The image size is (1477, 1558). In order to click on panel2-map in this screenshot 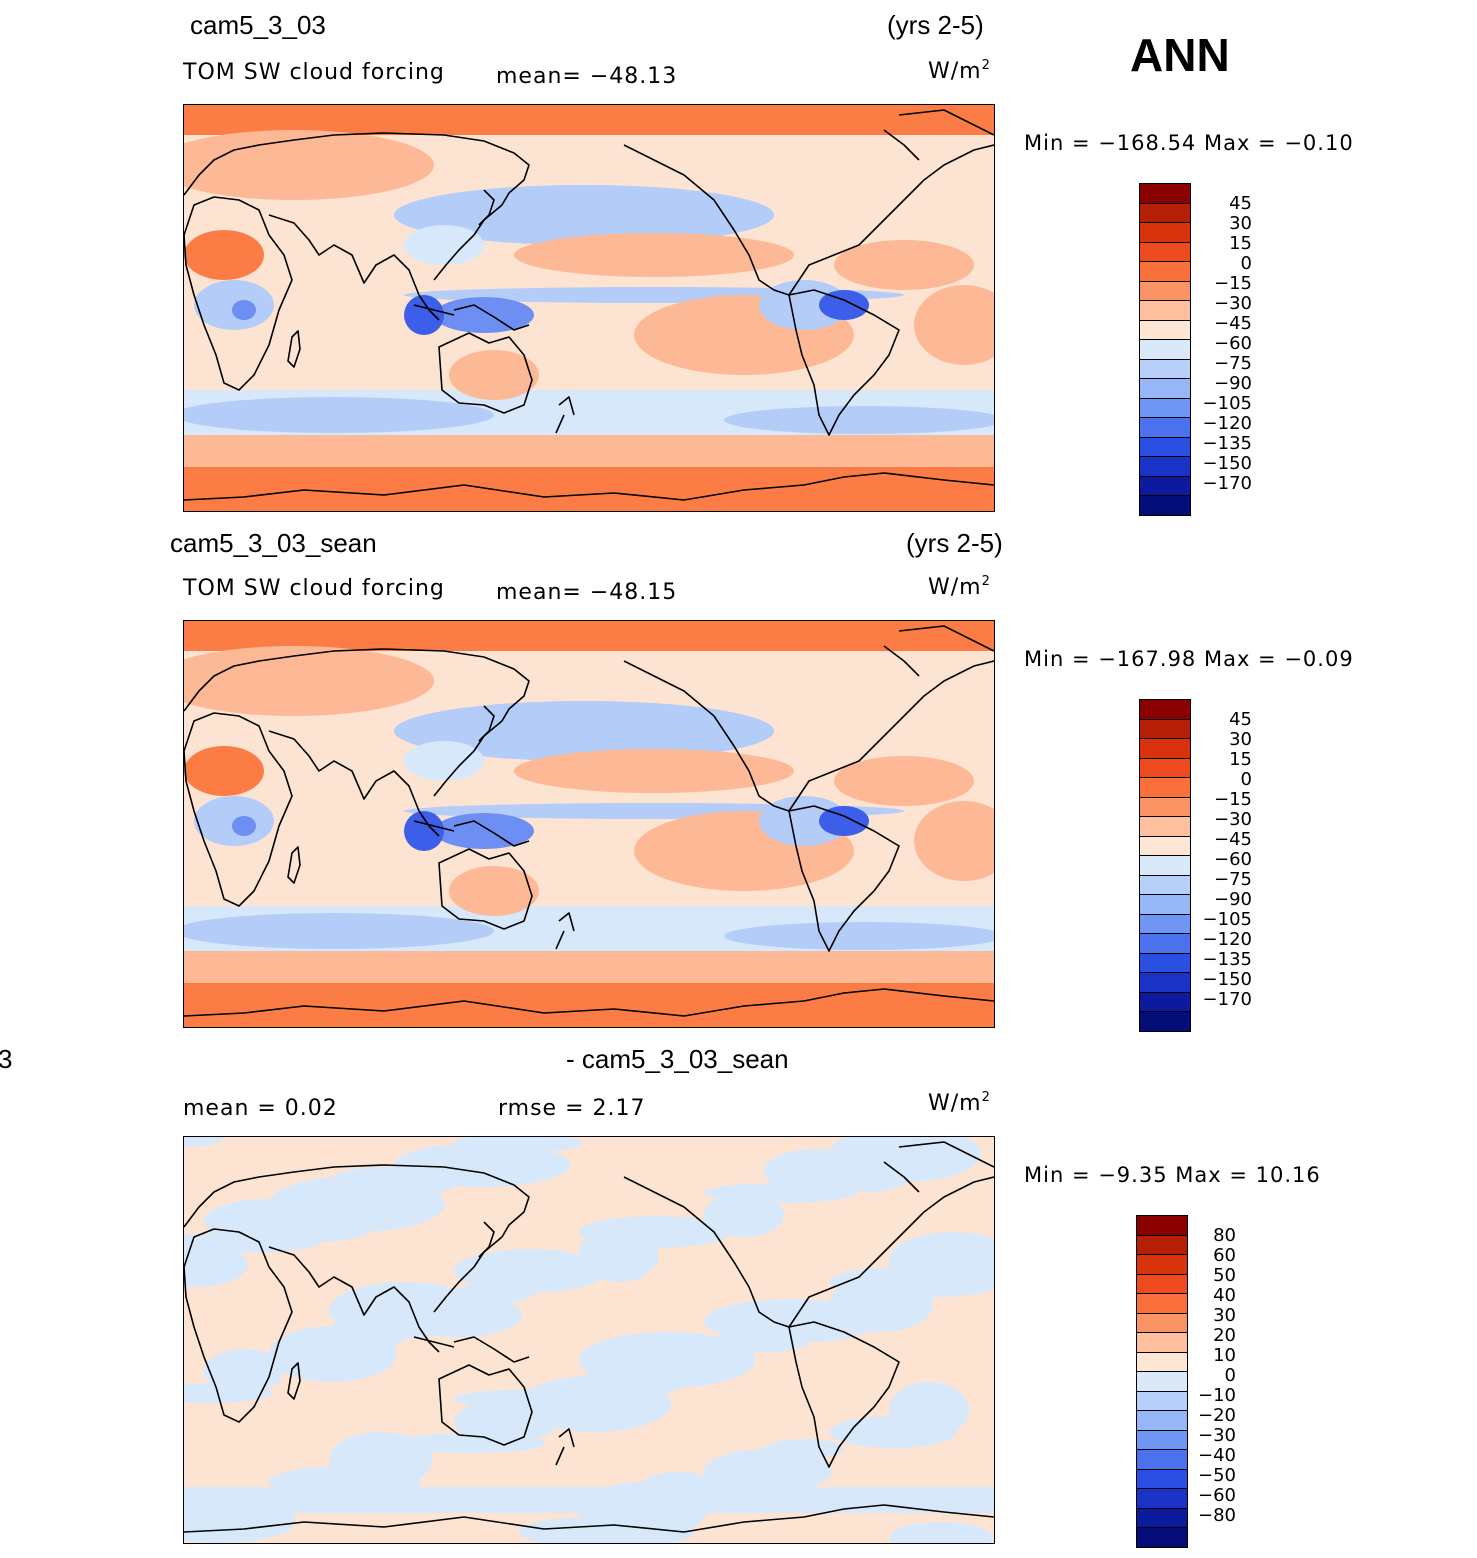, I will do `click(589, 824)`.